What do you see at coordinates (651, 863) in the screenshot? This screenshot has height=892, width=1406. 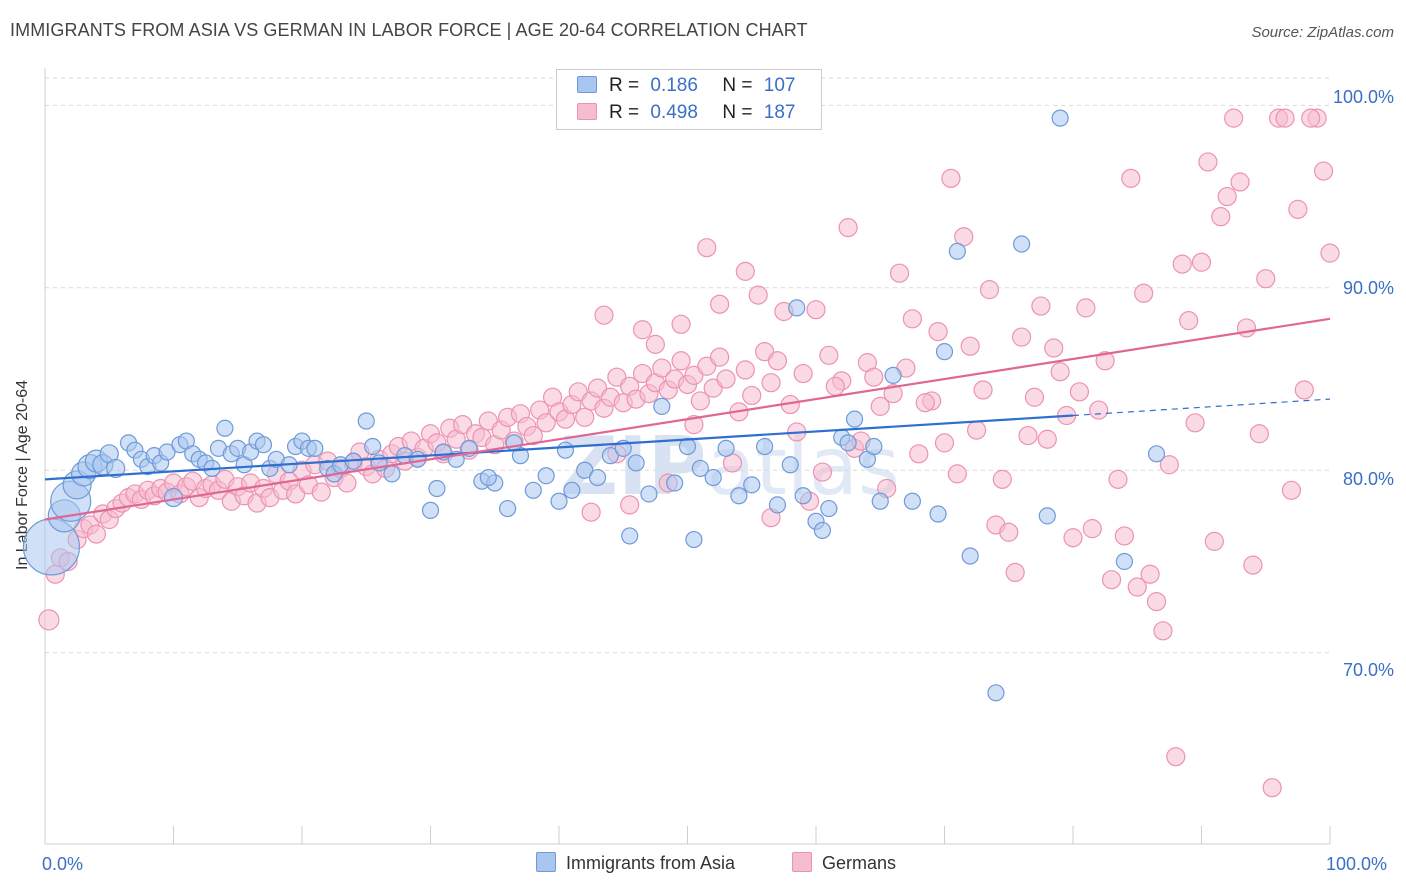 I see `legend-label-asia: Immigrants from Asia` at bounding box center [651, 863].